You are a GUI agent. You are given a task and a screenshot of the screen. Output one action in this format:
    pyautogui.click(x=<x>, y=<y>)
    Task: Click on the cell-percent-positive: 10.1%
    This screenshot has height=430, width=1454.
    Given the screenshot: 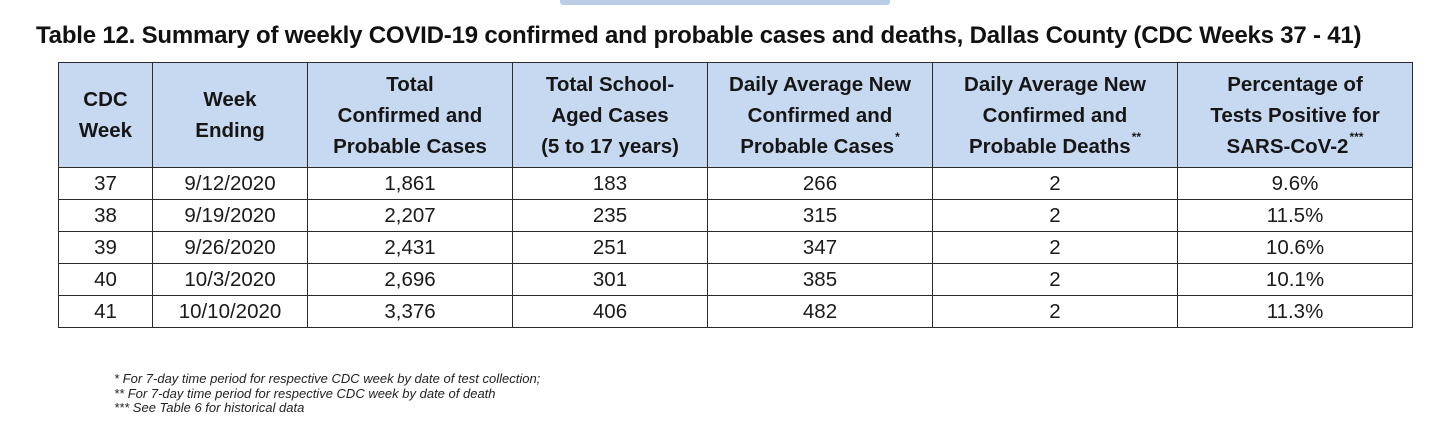 What is the action you would take?
    pyautogui.click(x=1295, y=279)
    